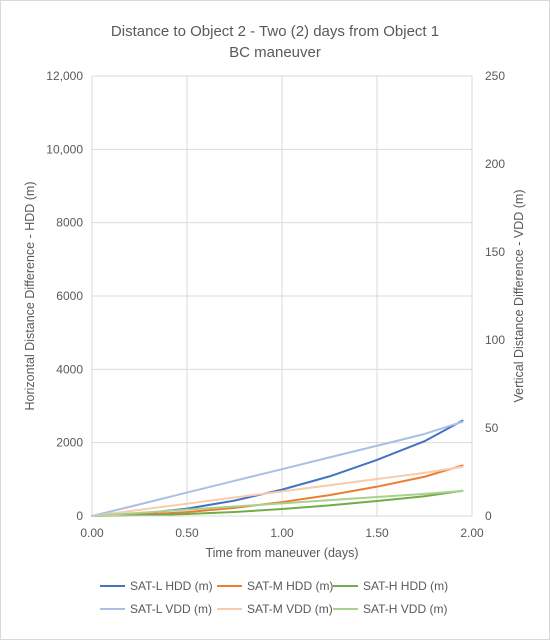  Describe the element at coordinates (171, 609) in the screenshot. I see `legend-label: SAT-L VDD (m)` at that location.